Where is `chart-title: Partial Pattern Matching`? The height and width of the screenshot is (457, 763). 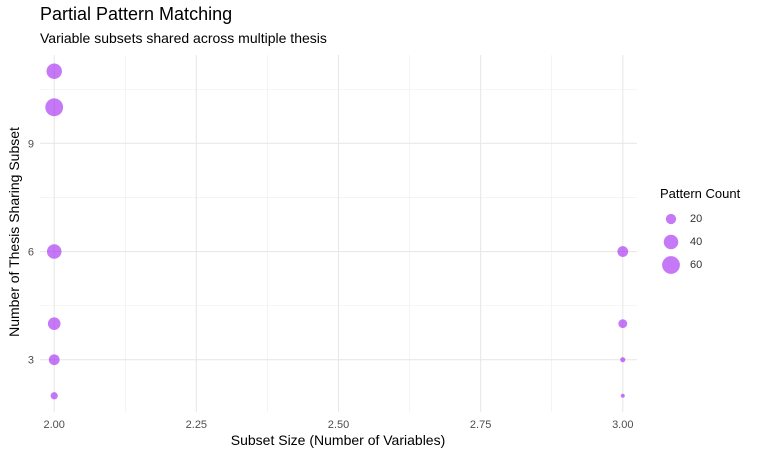 chart-title: Partial Pattern Matching is located at coordinates (136, 14).